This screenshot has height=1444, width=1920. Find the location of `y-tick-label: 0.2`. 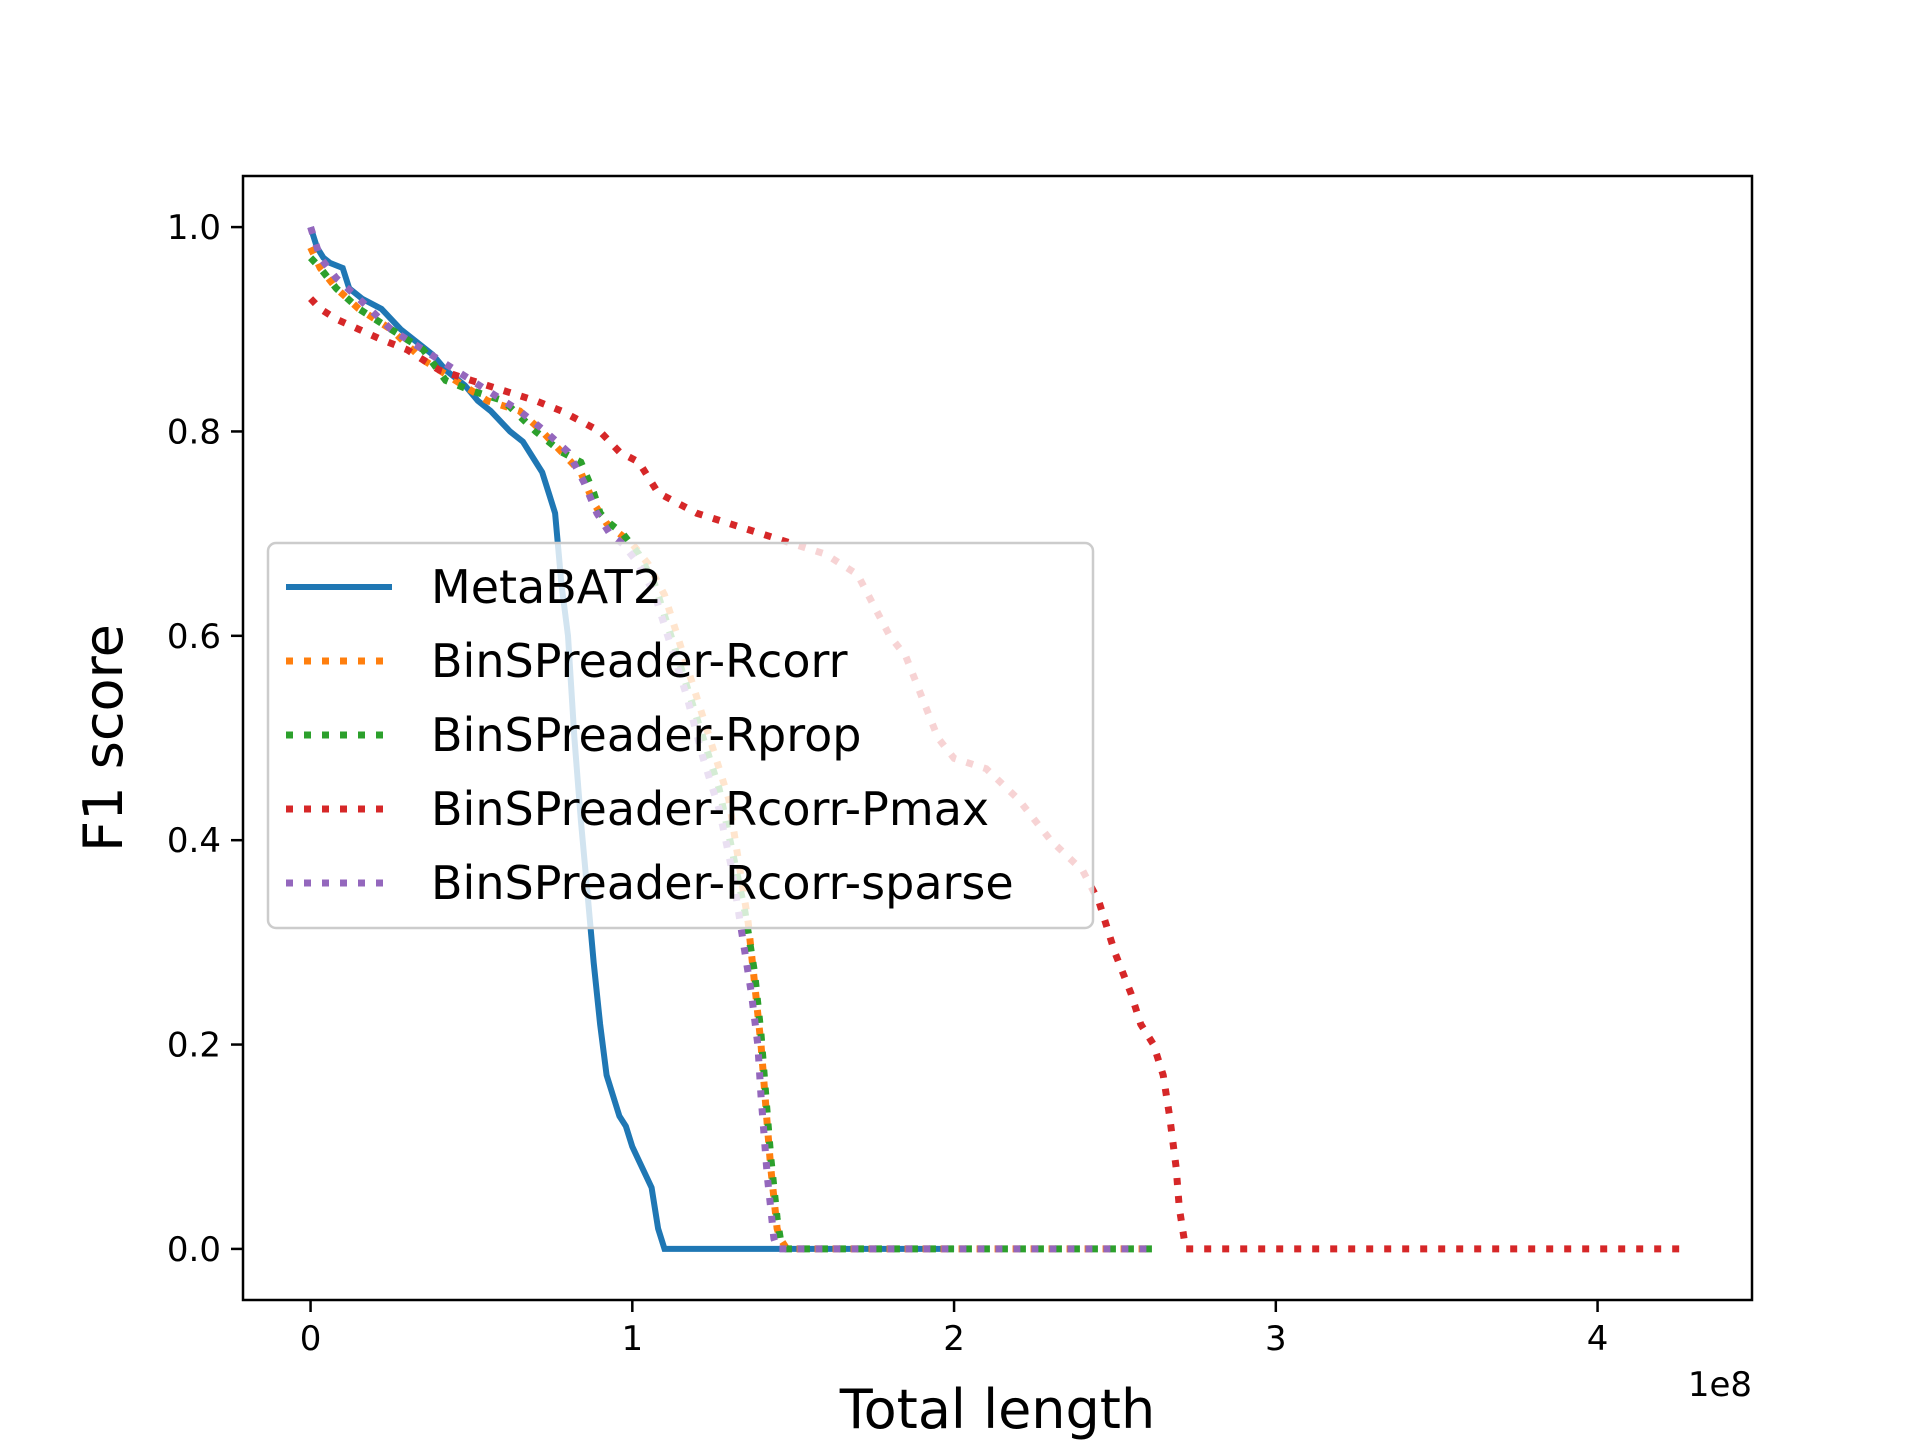

y-tick-label: 0.2 is located at coordinates (194, 1046).